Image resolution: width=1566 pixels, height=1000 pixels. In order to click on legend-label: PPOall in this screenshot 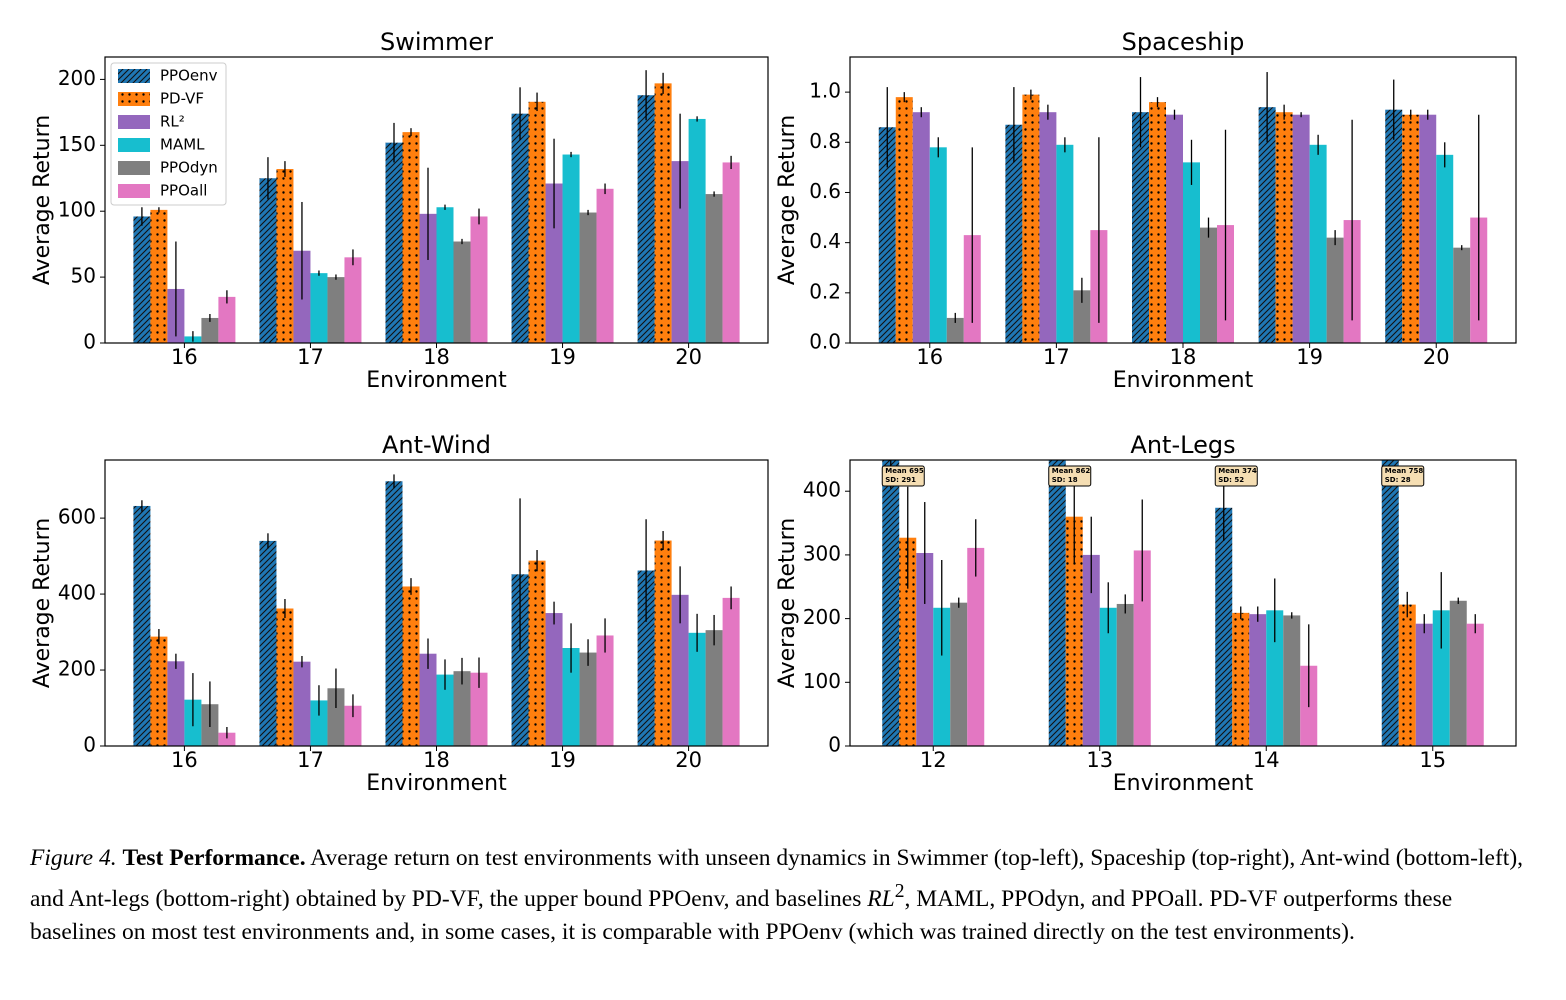, I will do `click(183, 191)`.